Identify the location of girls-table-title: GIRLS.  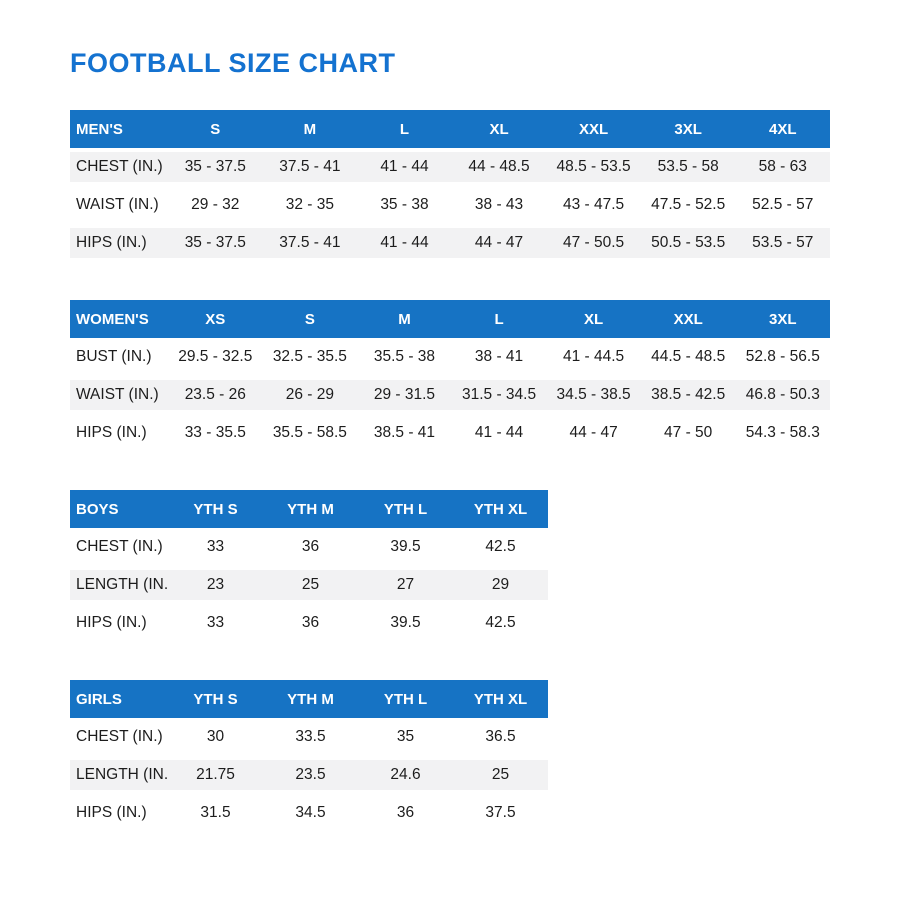
(99, 699).